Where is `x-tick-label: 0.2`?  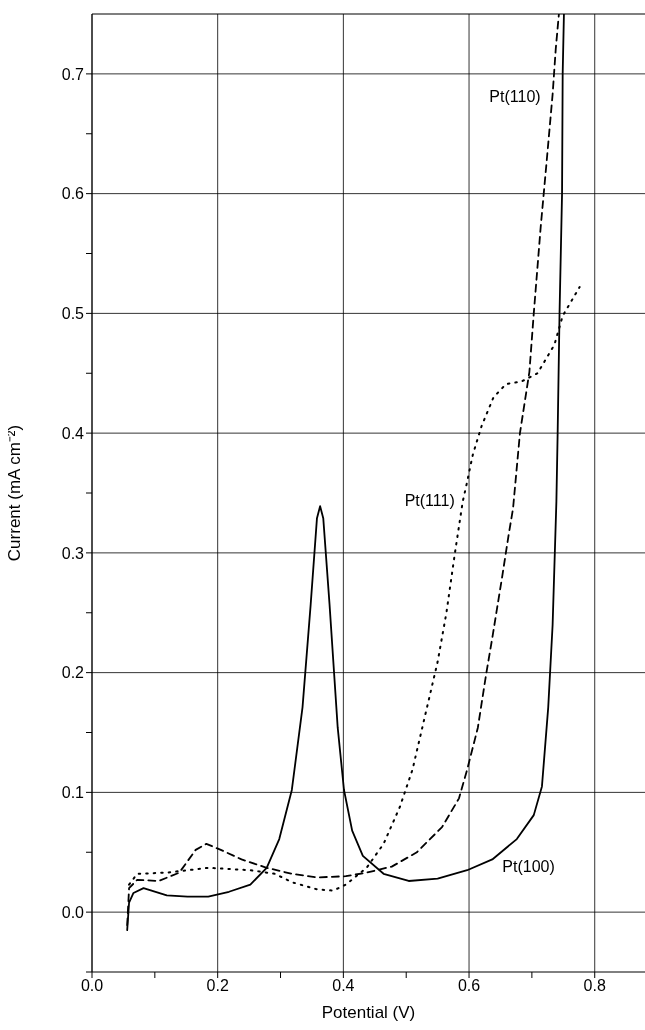 x-tick-label: 0.2 is located at coordinates (217, 986).